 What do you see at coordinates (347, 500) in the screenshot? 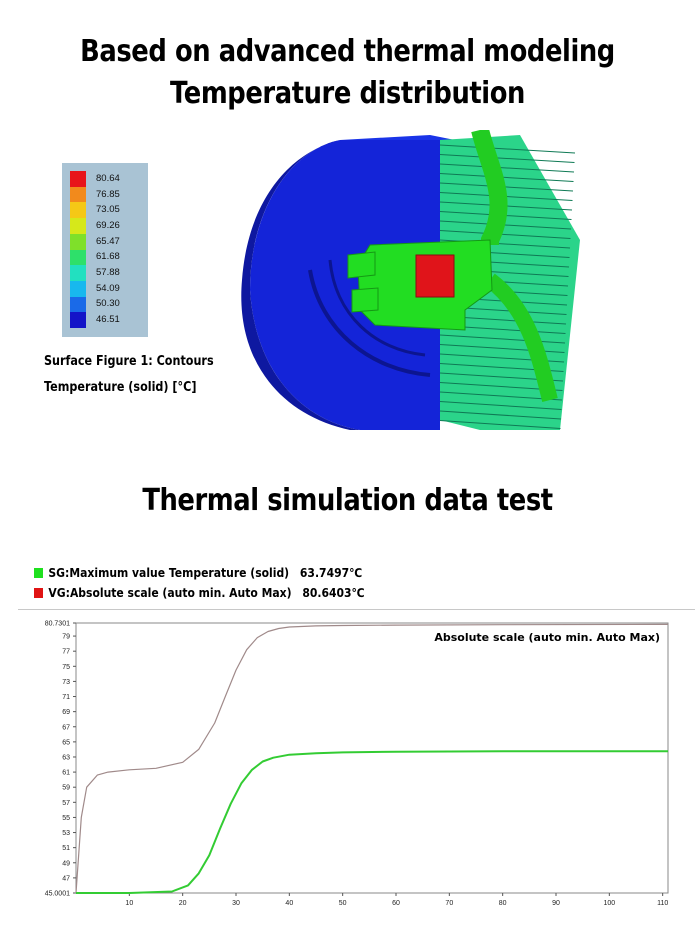
I see `section-title: Thermal simulation data test` at bounding box center [347, 500].